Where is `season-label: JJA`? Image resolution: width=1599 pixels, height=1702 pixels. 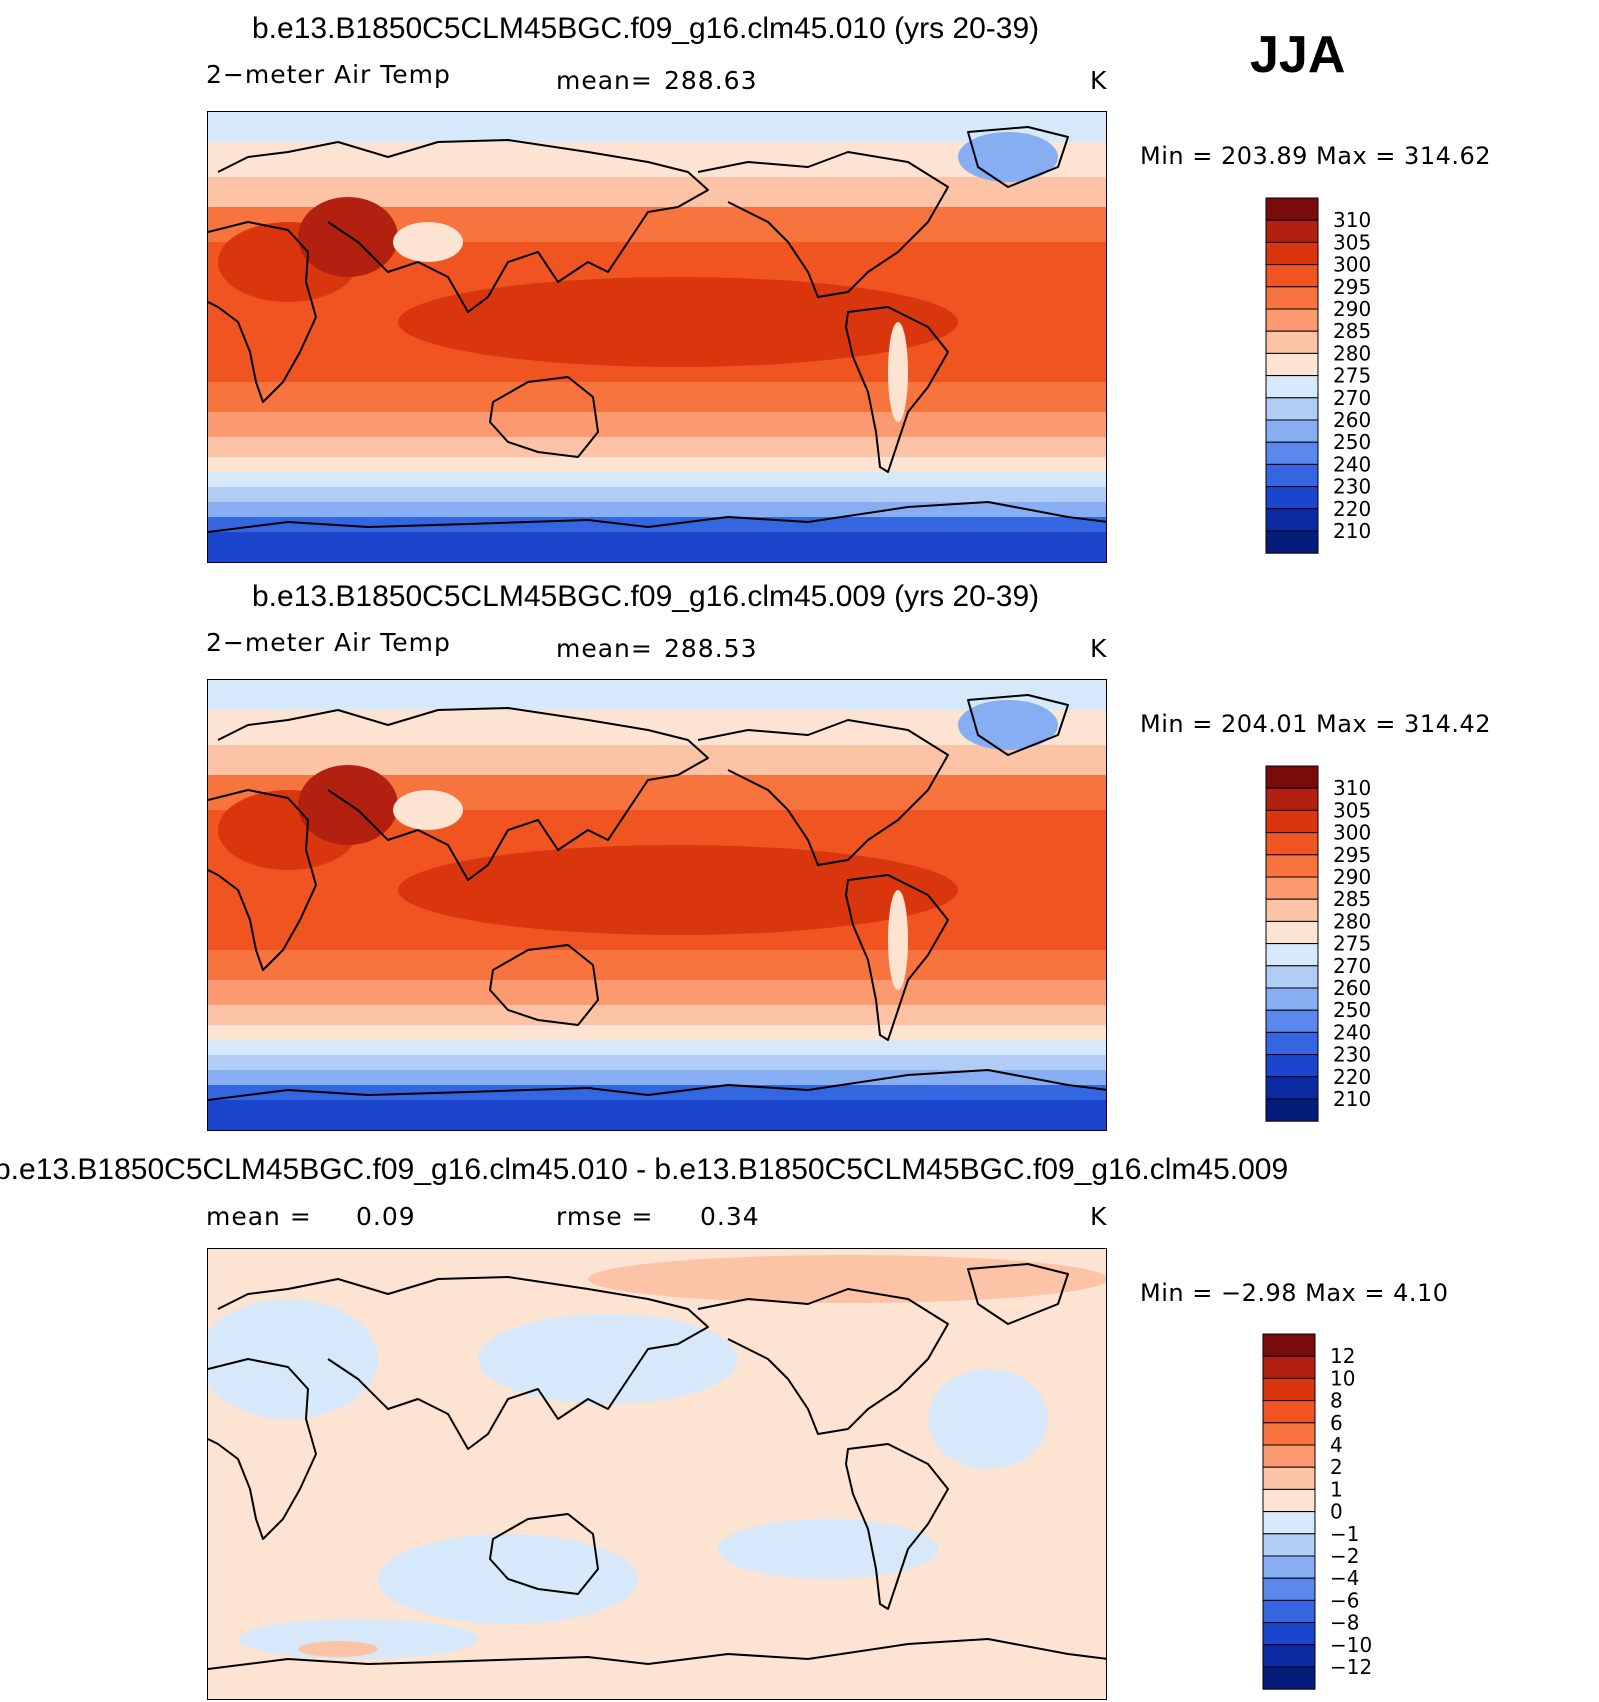 season-label: JJA is located at coordinates (1298, 55).